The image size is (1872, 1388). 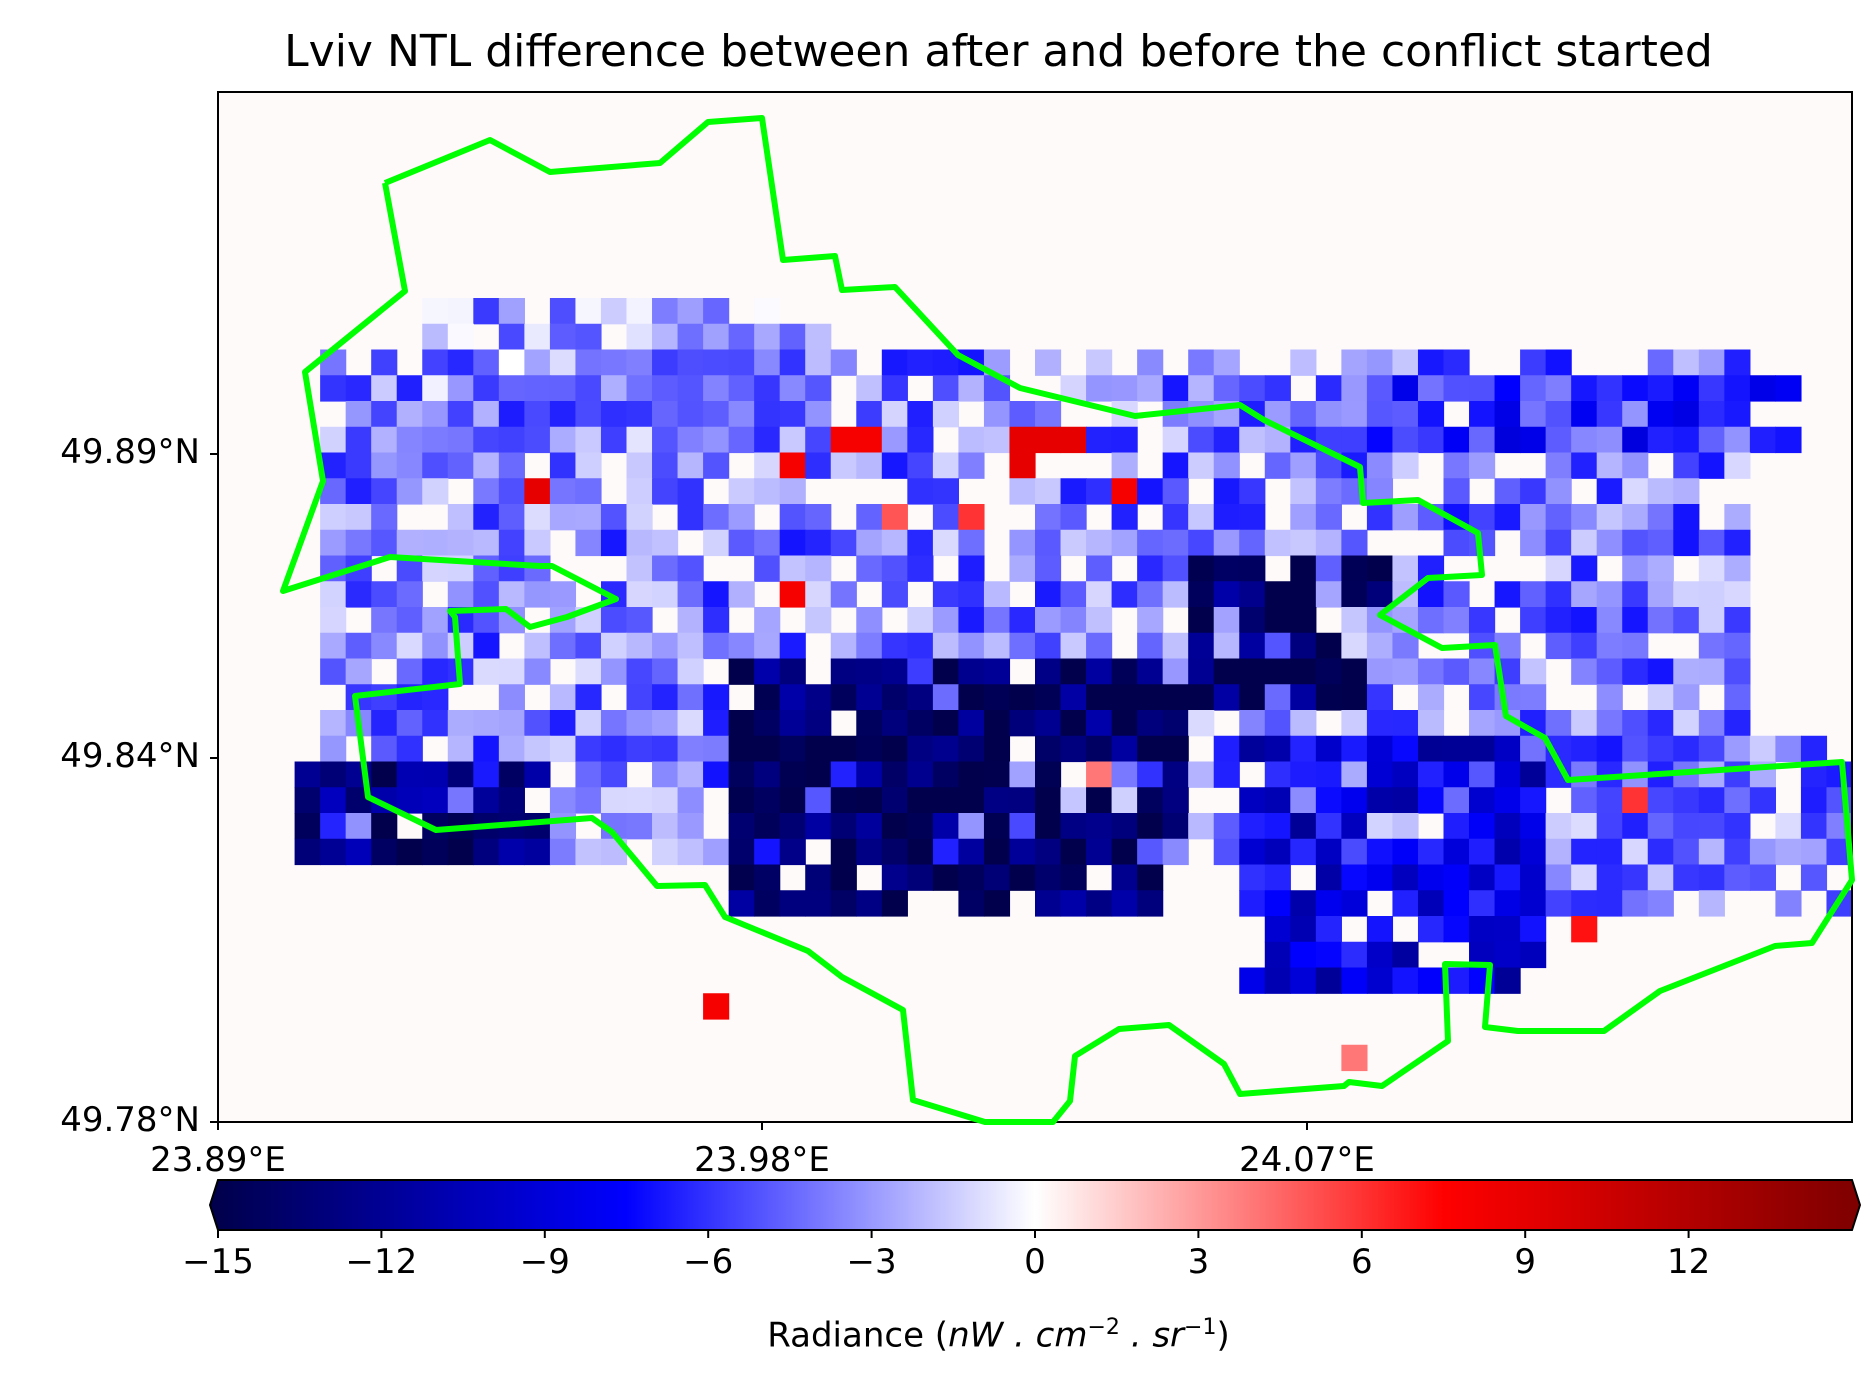 What do you see at coordinates (1525, 1262) in the screenshot?
I see `colorbar-tick-label: 9` at bounding box center [1525, 1262].